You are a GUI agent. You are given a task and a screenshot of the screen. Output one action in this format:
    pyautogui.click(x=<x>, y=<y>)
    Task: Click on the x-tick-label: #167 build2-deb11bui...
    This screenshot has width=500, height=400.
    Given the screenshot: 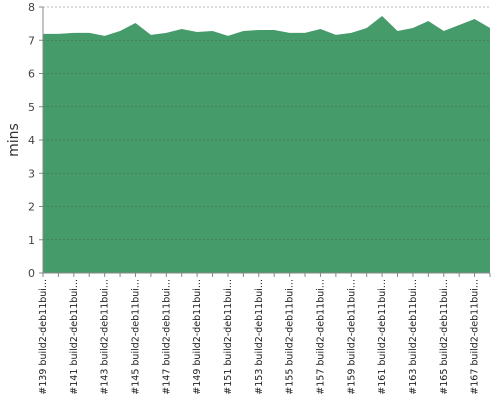 What is the action you would take?
    pyautogui.click(x=475, y=337)
    